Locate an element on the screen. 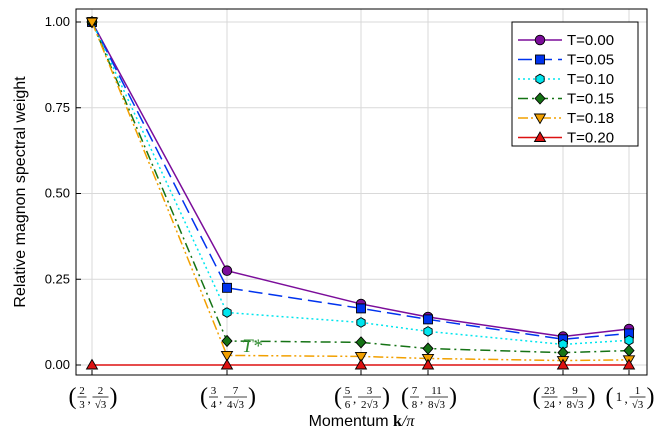  annotations: T* is located at coordinates (252, 346).